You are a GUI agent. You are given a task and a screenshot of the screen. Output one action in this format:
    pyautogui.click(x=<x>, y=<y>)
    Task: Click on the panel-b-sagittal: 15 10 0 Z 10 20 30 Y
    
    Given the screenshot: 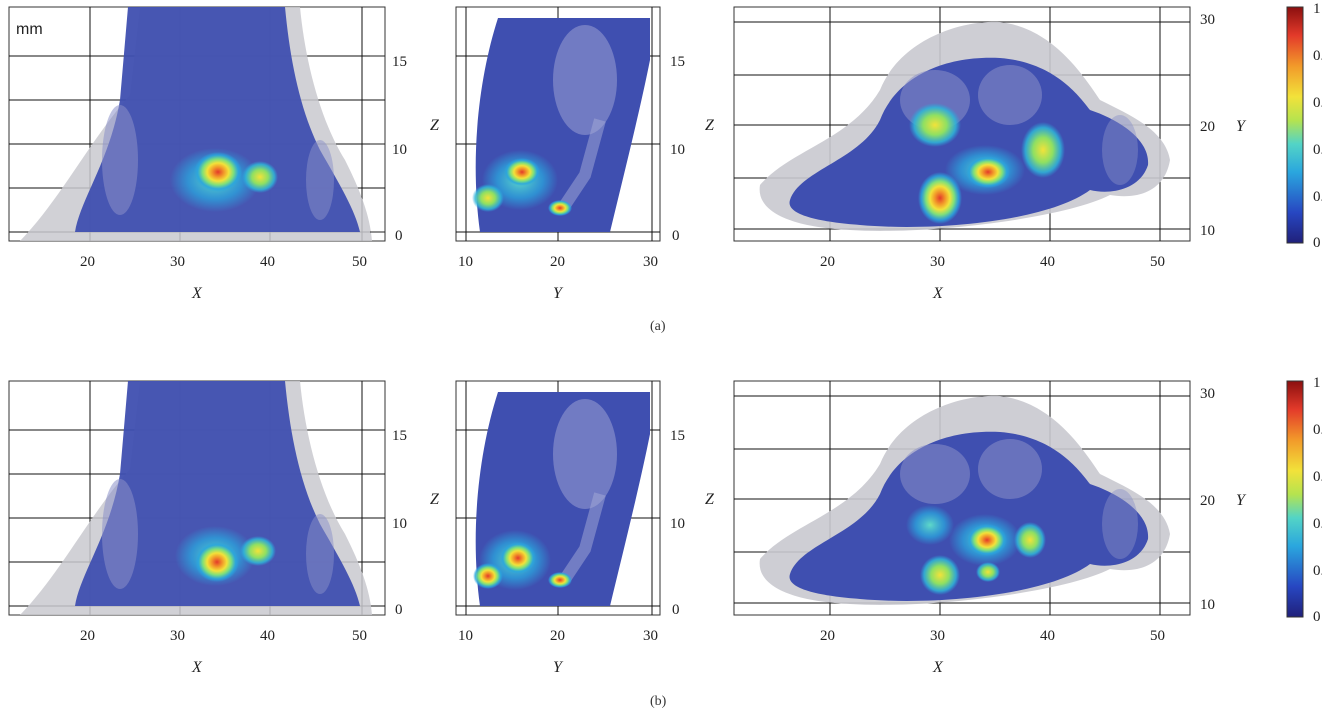 What is the action you would take?
    pyautogui.click(x=585, y=528)
    